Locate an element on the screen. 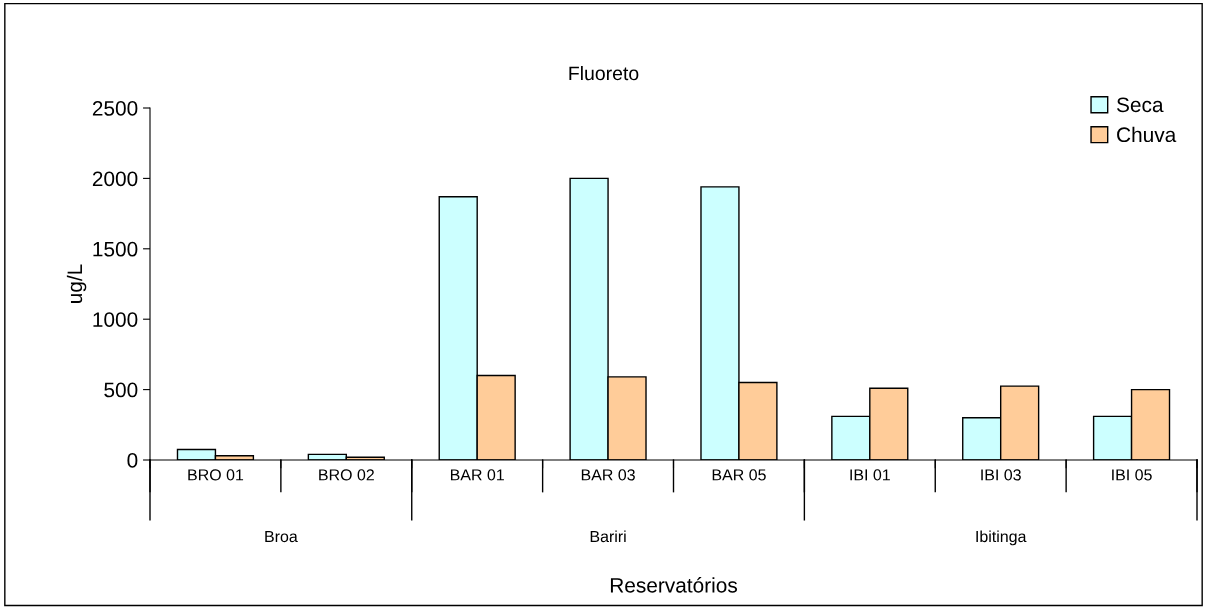 Image resolution: width=1207 pixels, height=608 pixels. y-tick-label: 2000 is located at coordinates (115, 179).